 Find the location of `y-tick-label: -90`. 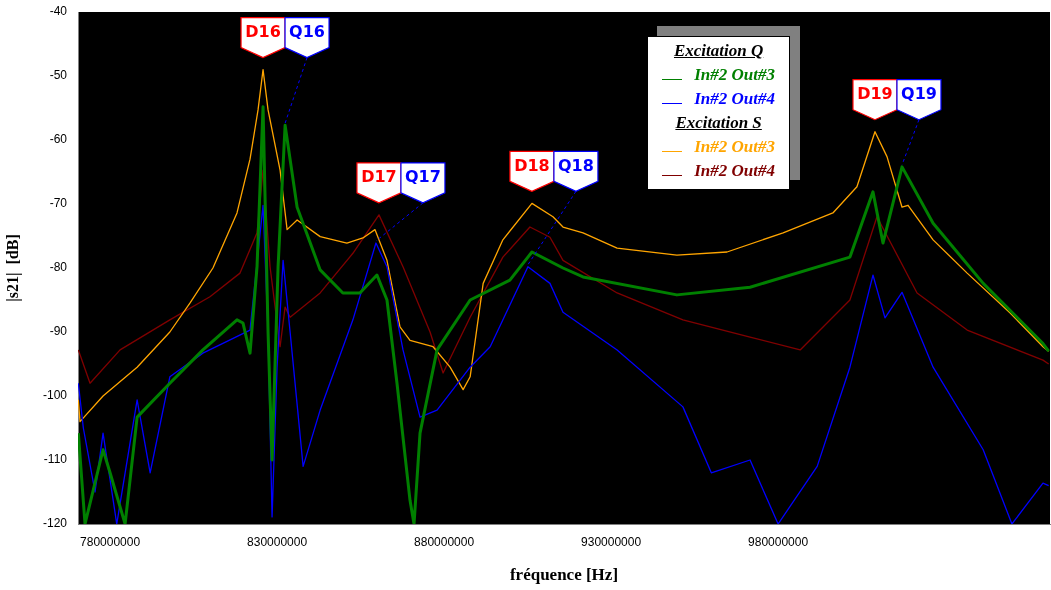

y-tick-label: -90 is located at coordinates (58, 331).